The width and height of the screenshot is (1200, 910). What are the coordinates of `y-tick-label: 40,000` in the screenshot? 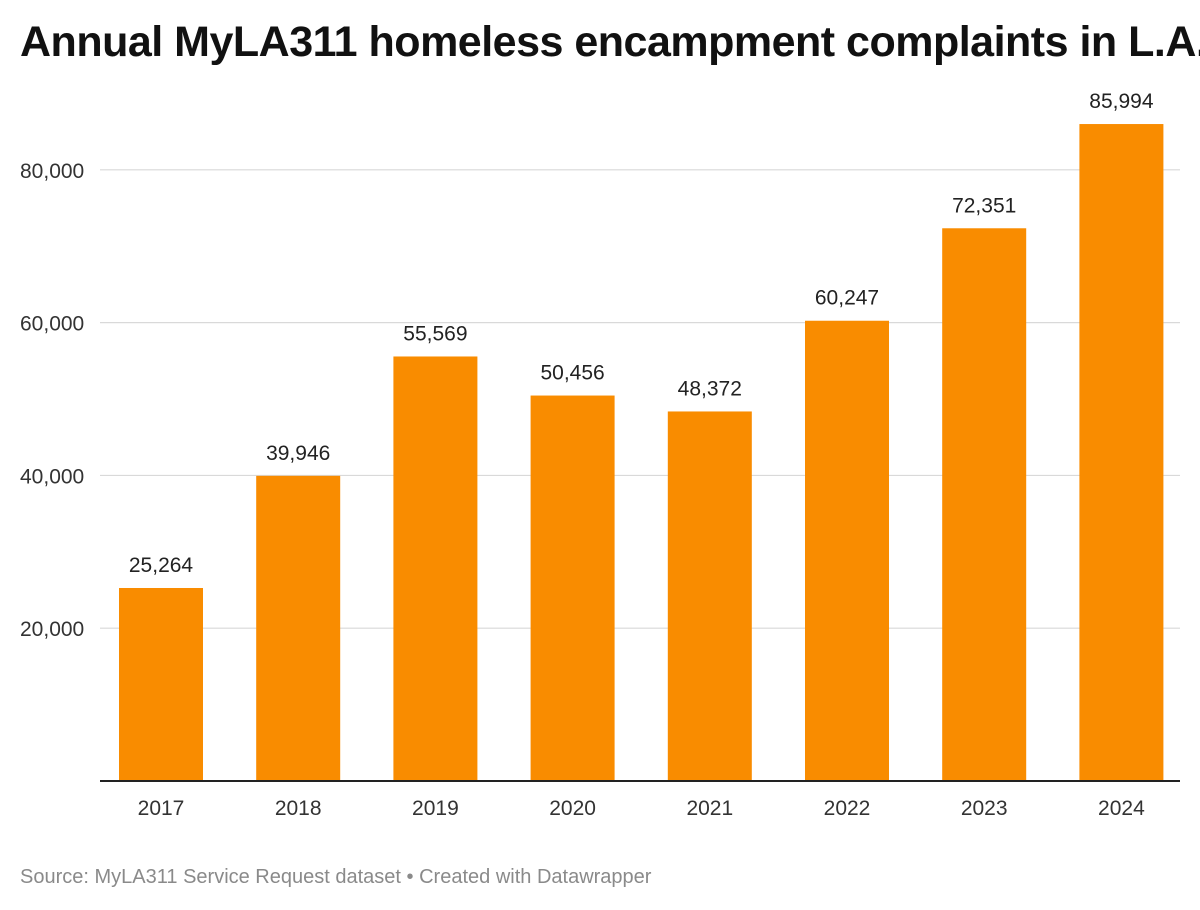 It's located at (52, 476).